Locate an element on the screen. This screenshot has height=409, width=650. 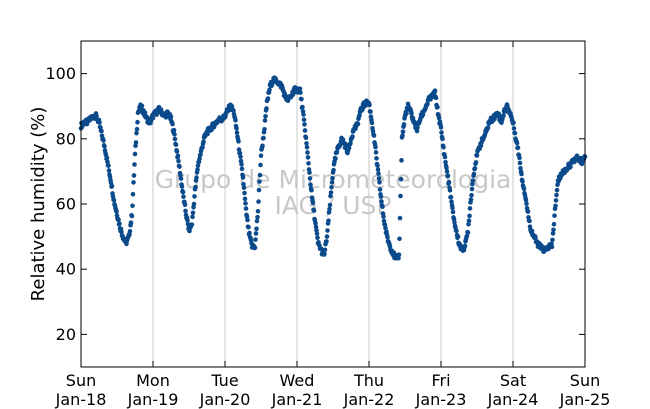
x-tick-date-3: Jan-21 is located at coordinates (297, 399).